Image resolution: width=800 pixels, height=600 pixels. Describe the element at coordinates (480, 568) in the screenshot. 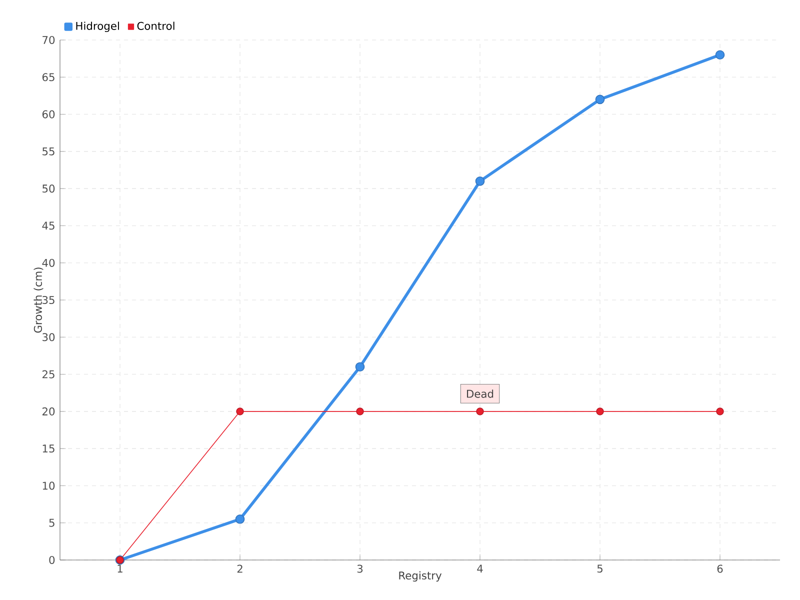

I see `x-tick-label: 4` at that location.